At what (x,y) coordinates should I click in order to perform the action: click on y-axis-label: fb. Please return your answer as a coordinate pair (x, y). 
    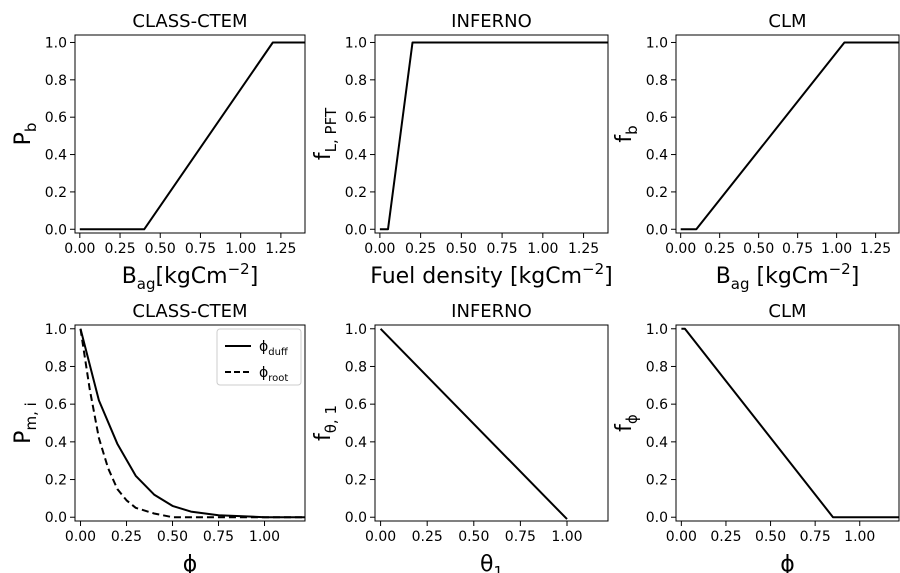
    Looking at the image, I should click on (626, 133).